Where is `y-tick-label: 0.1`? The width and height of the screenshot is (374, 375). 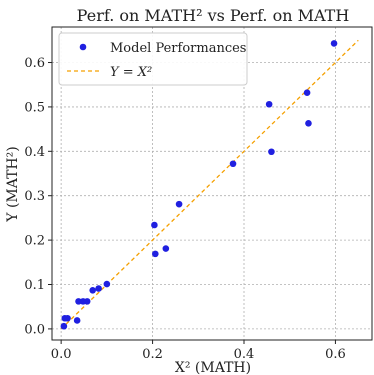
y-tick-label: 0.1 is located at coordinates (34, 285).